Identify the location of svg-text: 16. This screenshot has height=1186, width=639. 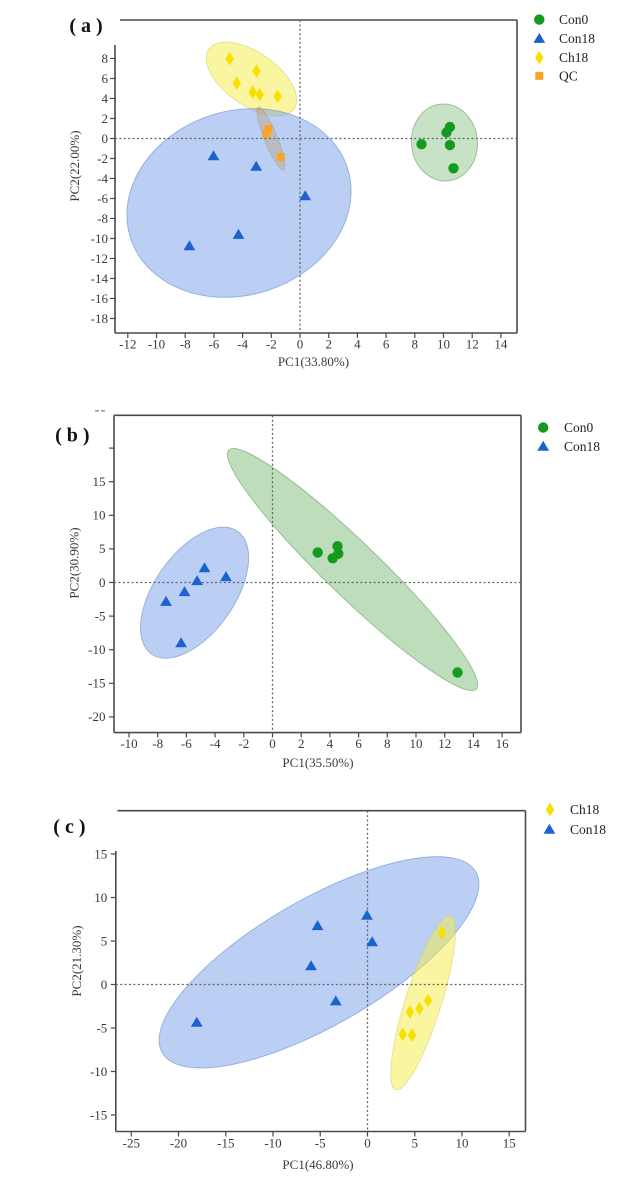
(503, 743).